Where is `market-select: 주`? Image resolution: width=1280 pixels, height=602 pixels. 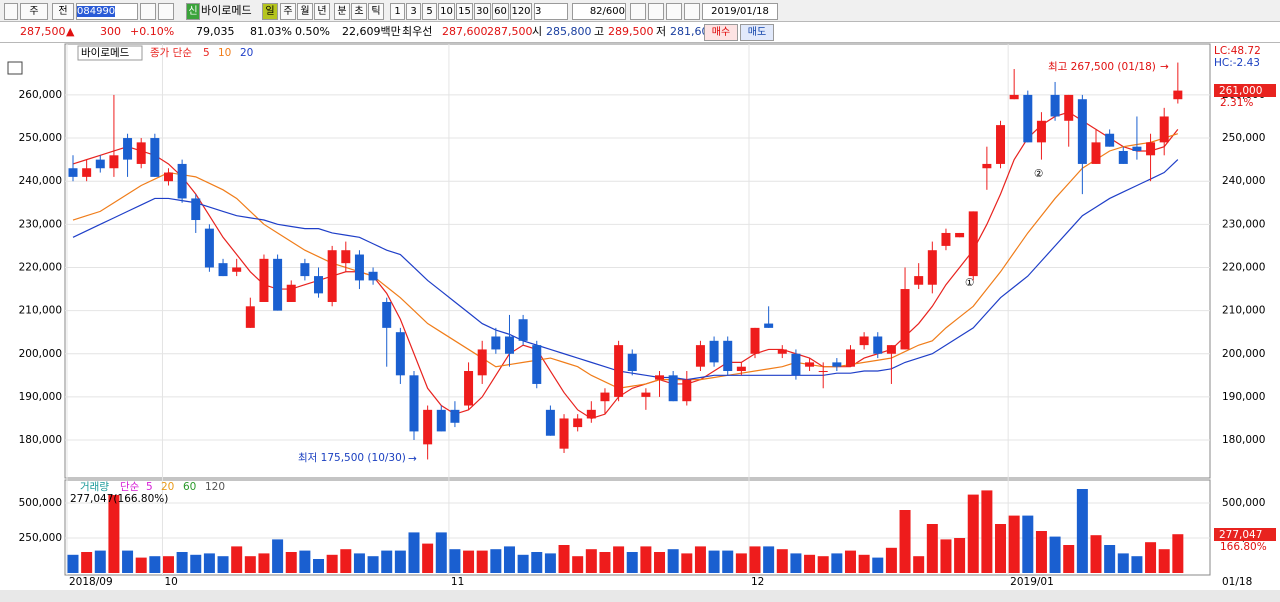 market-select: 주 is located at coordinates (34, 11).